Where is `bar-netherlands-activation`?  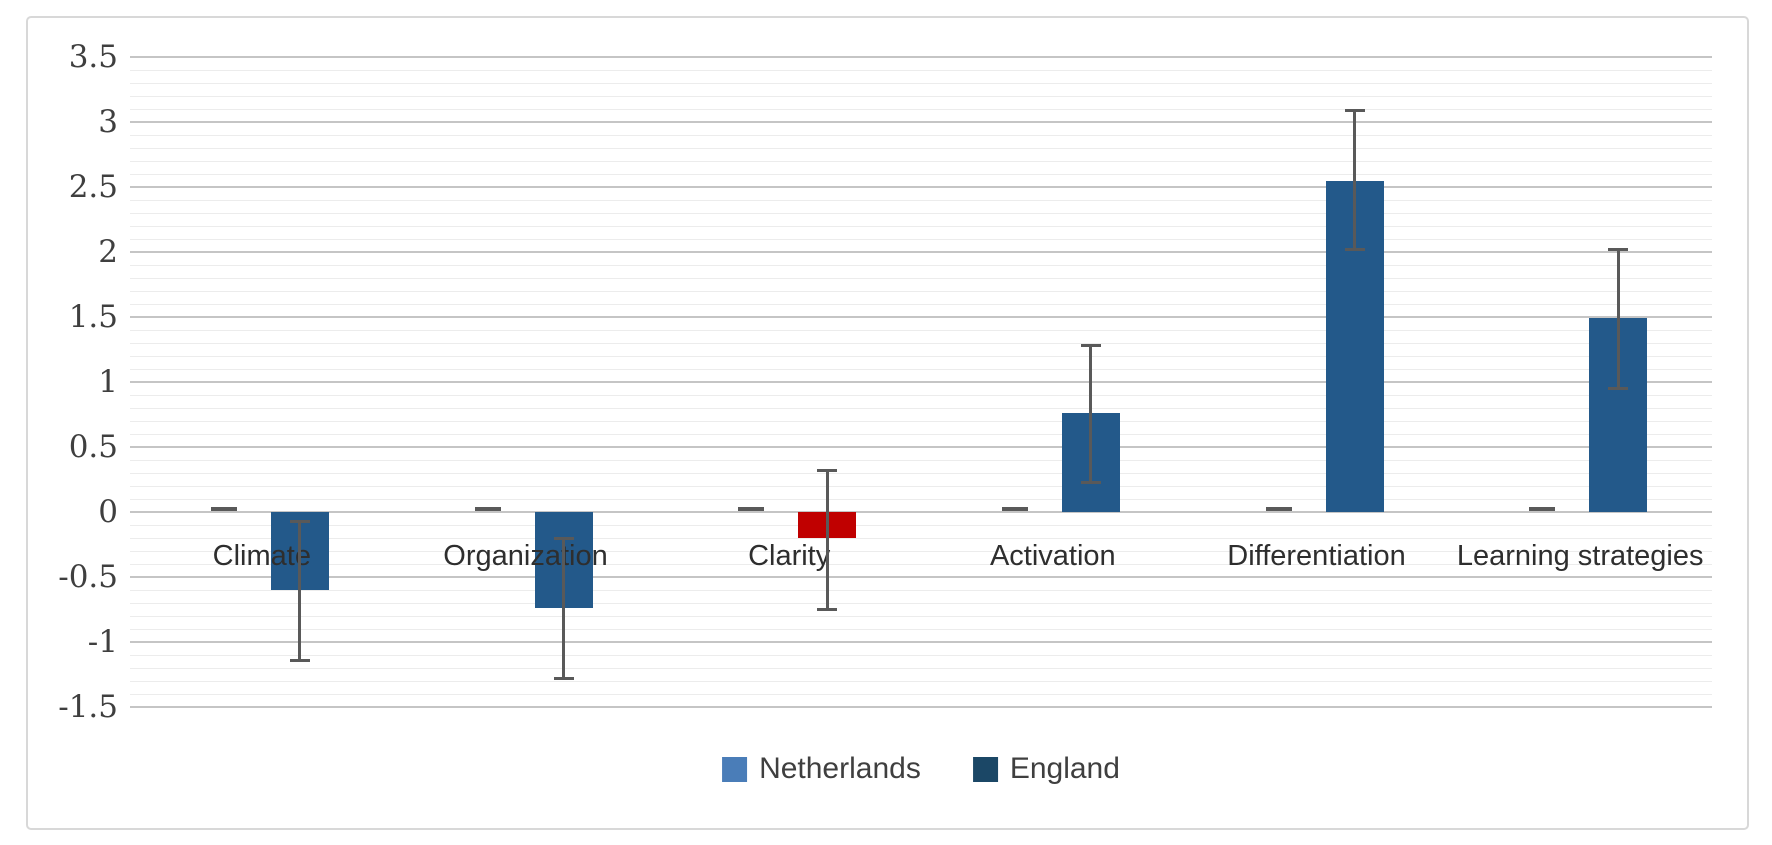
bar-netherlands-activation is located at coordinates (1014, 509).